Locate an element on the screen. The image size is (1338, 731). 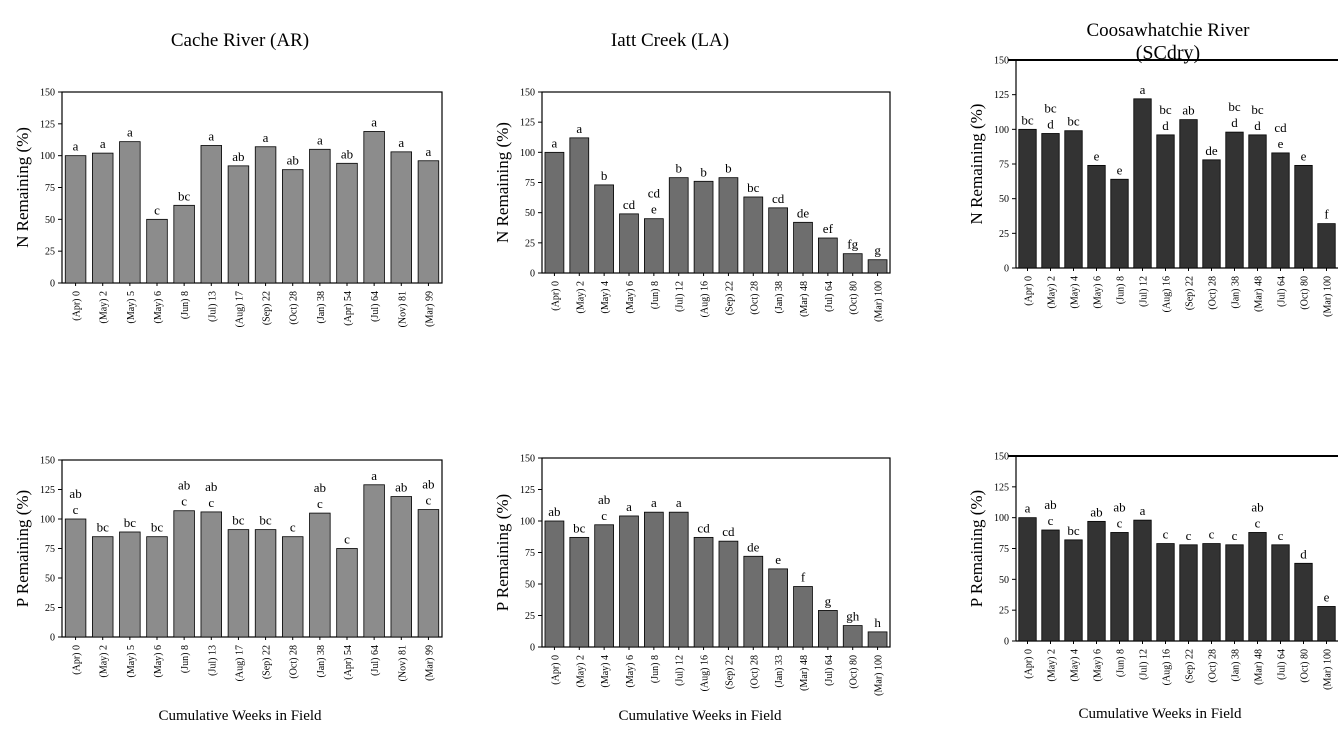
x-tick-label-cache-p: (Mar) 99 is located at coordinates (429, 663).